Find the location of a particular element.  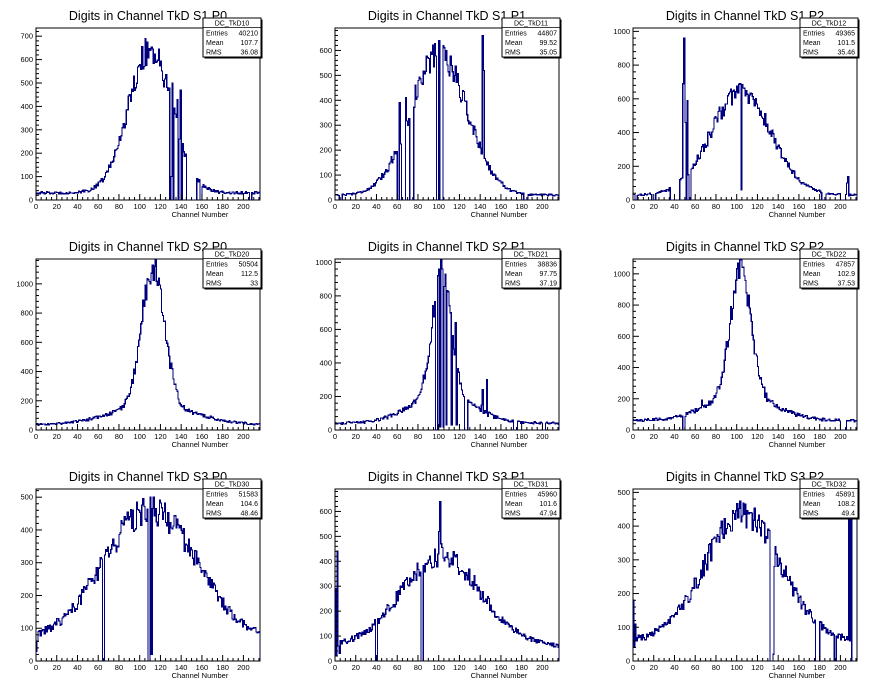

stats-value-rms: 35.05 is located at coordinates (548, 53).